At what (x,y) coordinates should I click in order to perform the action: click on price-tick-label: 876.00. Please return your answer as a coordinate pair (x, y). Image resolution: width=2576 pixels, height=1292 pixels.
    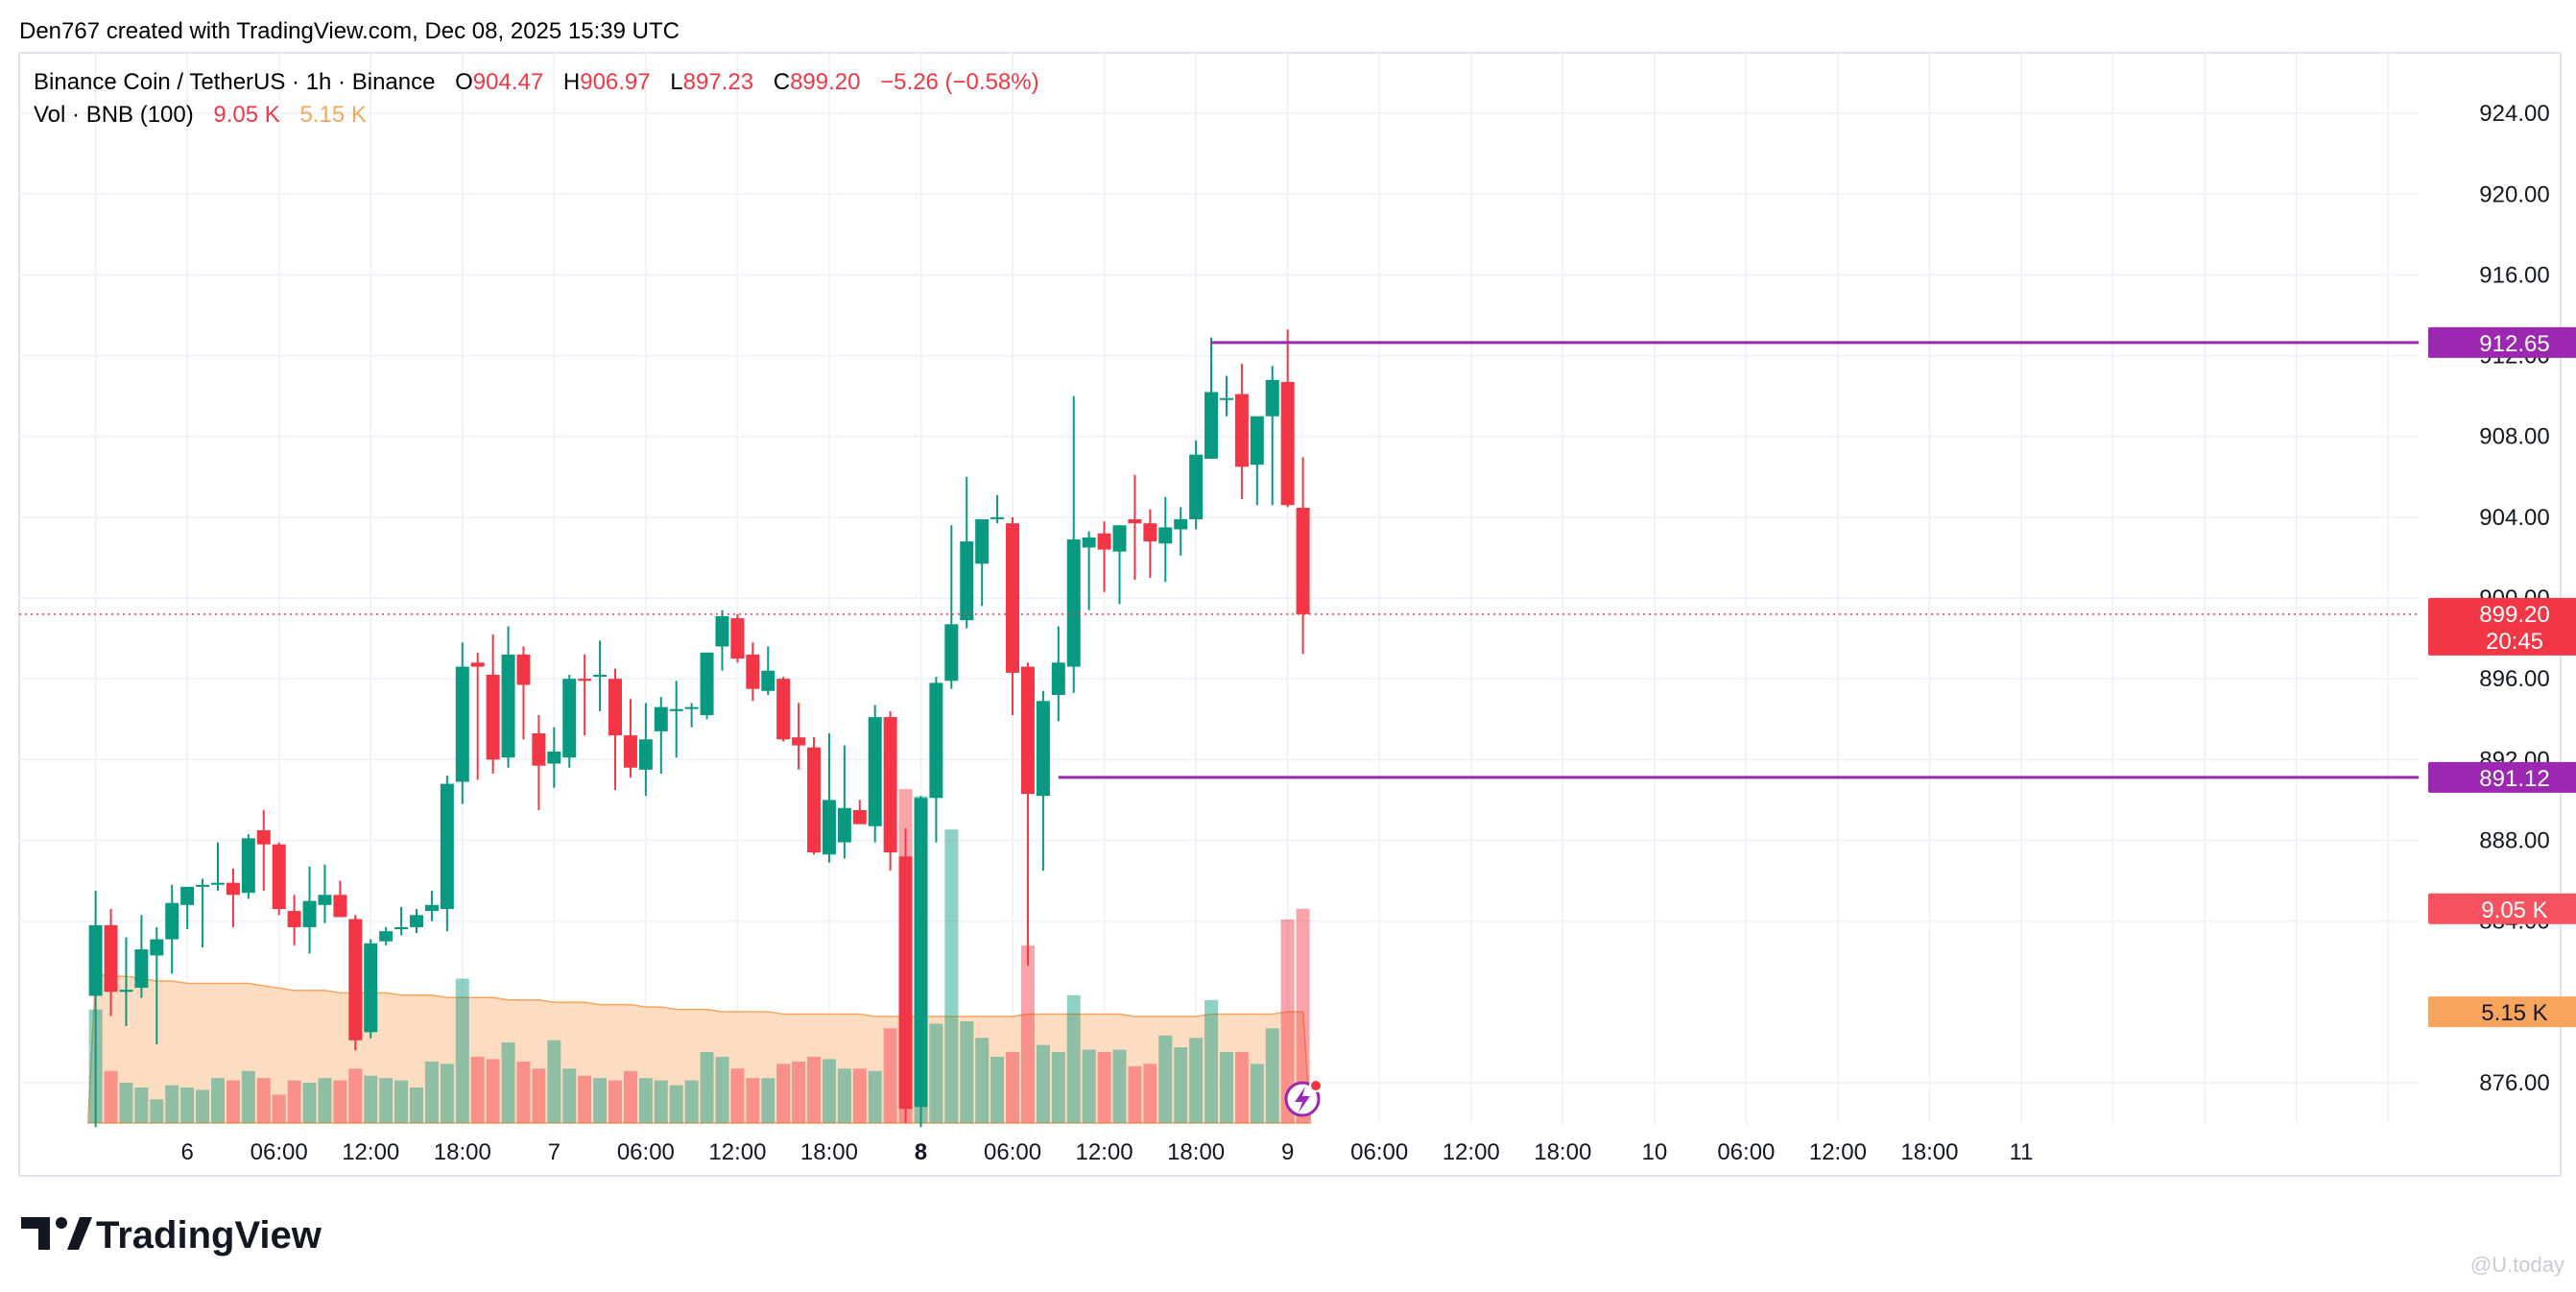
    Looking at the image, I should click on (2514, 1083).